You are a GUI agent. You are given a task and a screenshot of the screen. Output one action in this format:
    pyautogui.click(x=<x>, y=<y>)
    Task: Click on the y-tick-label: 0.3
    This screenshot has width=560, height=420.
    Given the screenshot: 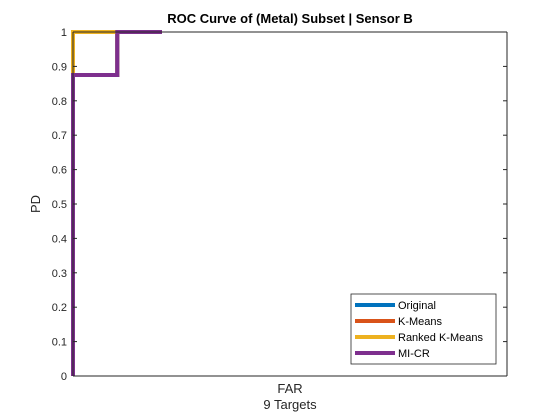 What is the action you would take?
    pyautogui.click(x=59, y=274)
    